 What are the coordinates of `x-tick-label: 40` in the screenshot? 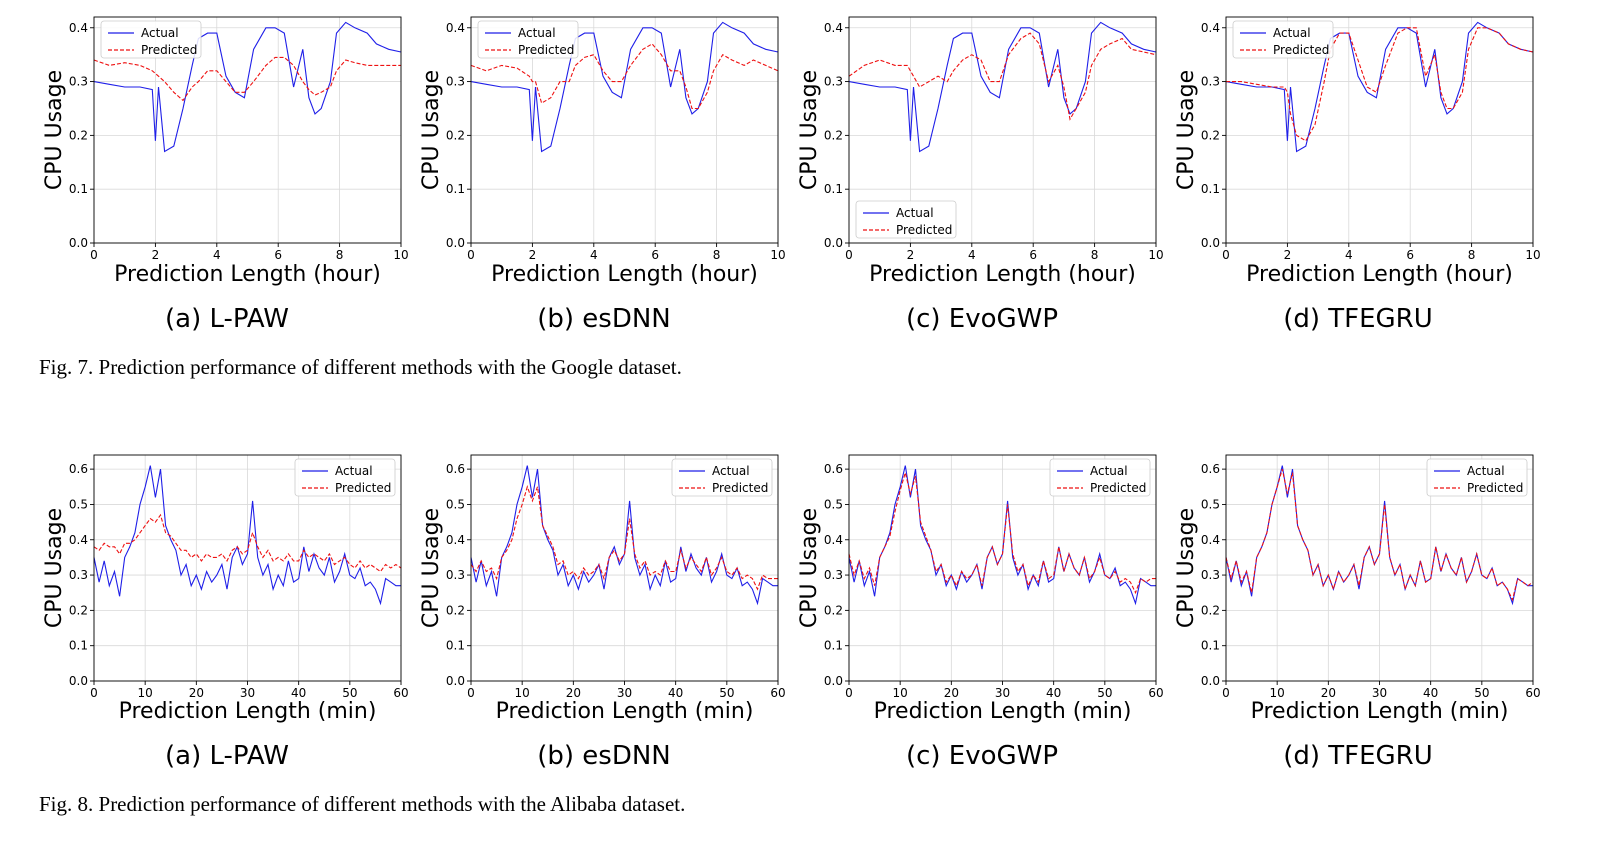 It's located at (1430, 693).